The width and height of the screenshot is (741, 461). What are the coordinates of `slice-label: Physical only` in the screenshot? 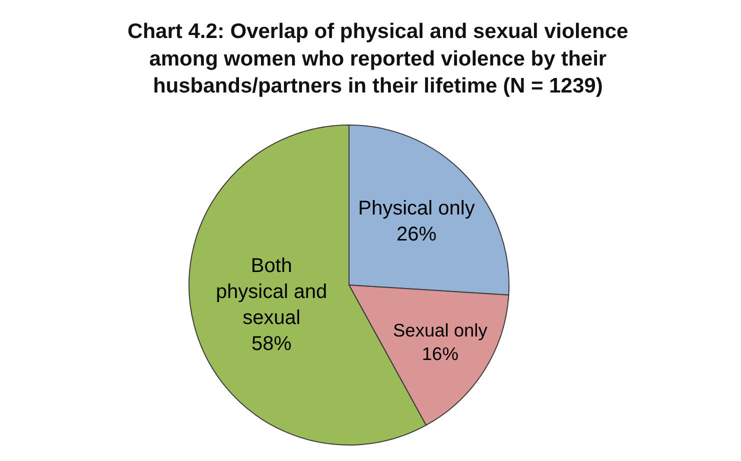 It's located at (416, 209).